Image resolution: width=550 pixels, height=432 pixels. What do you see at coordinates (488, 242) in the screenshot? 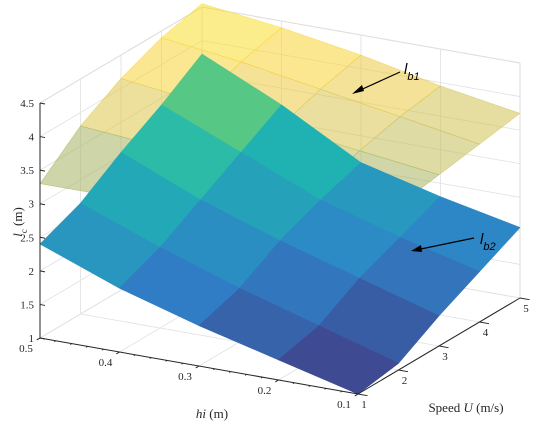
I see `annotation-lb2-label: lb2` at bounding box center [488, 242].